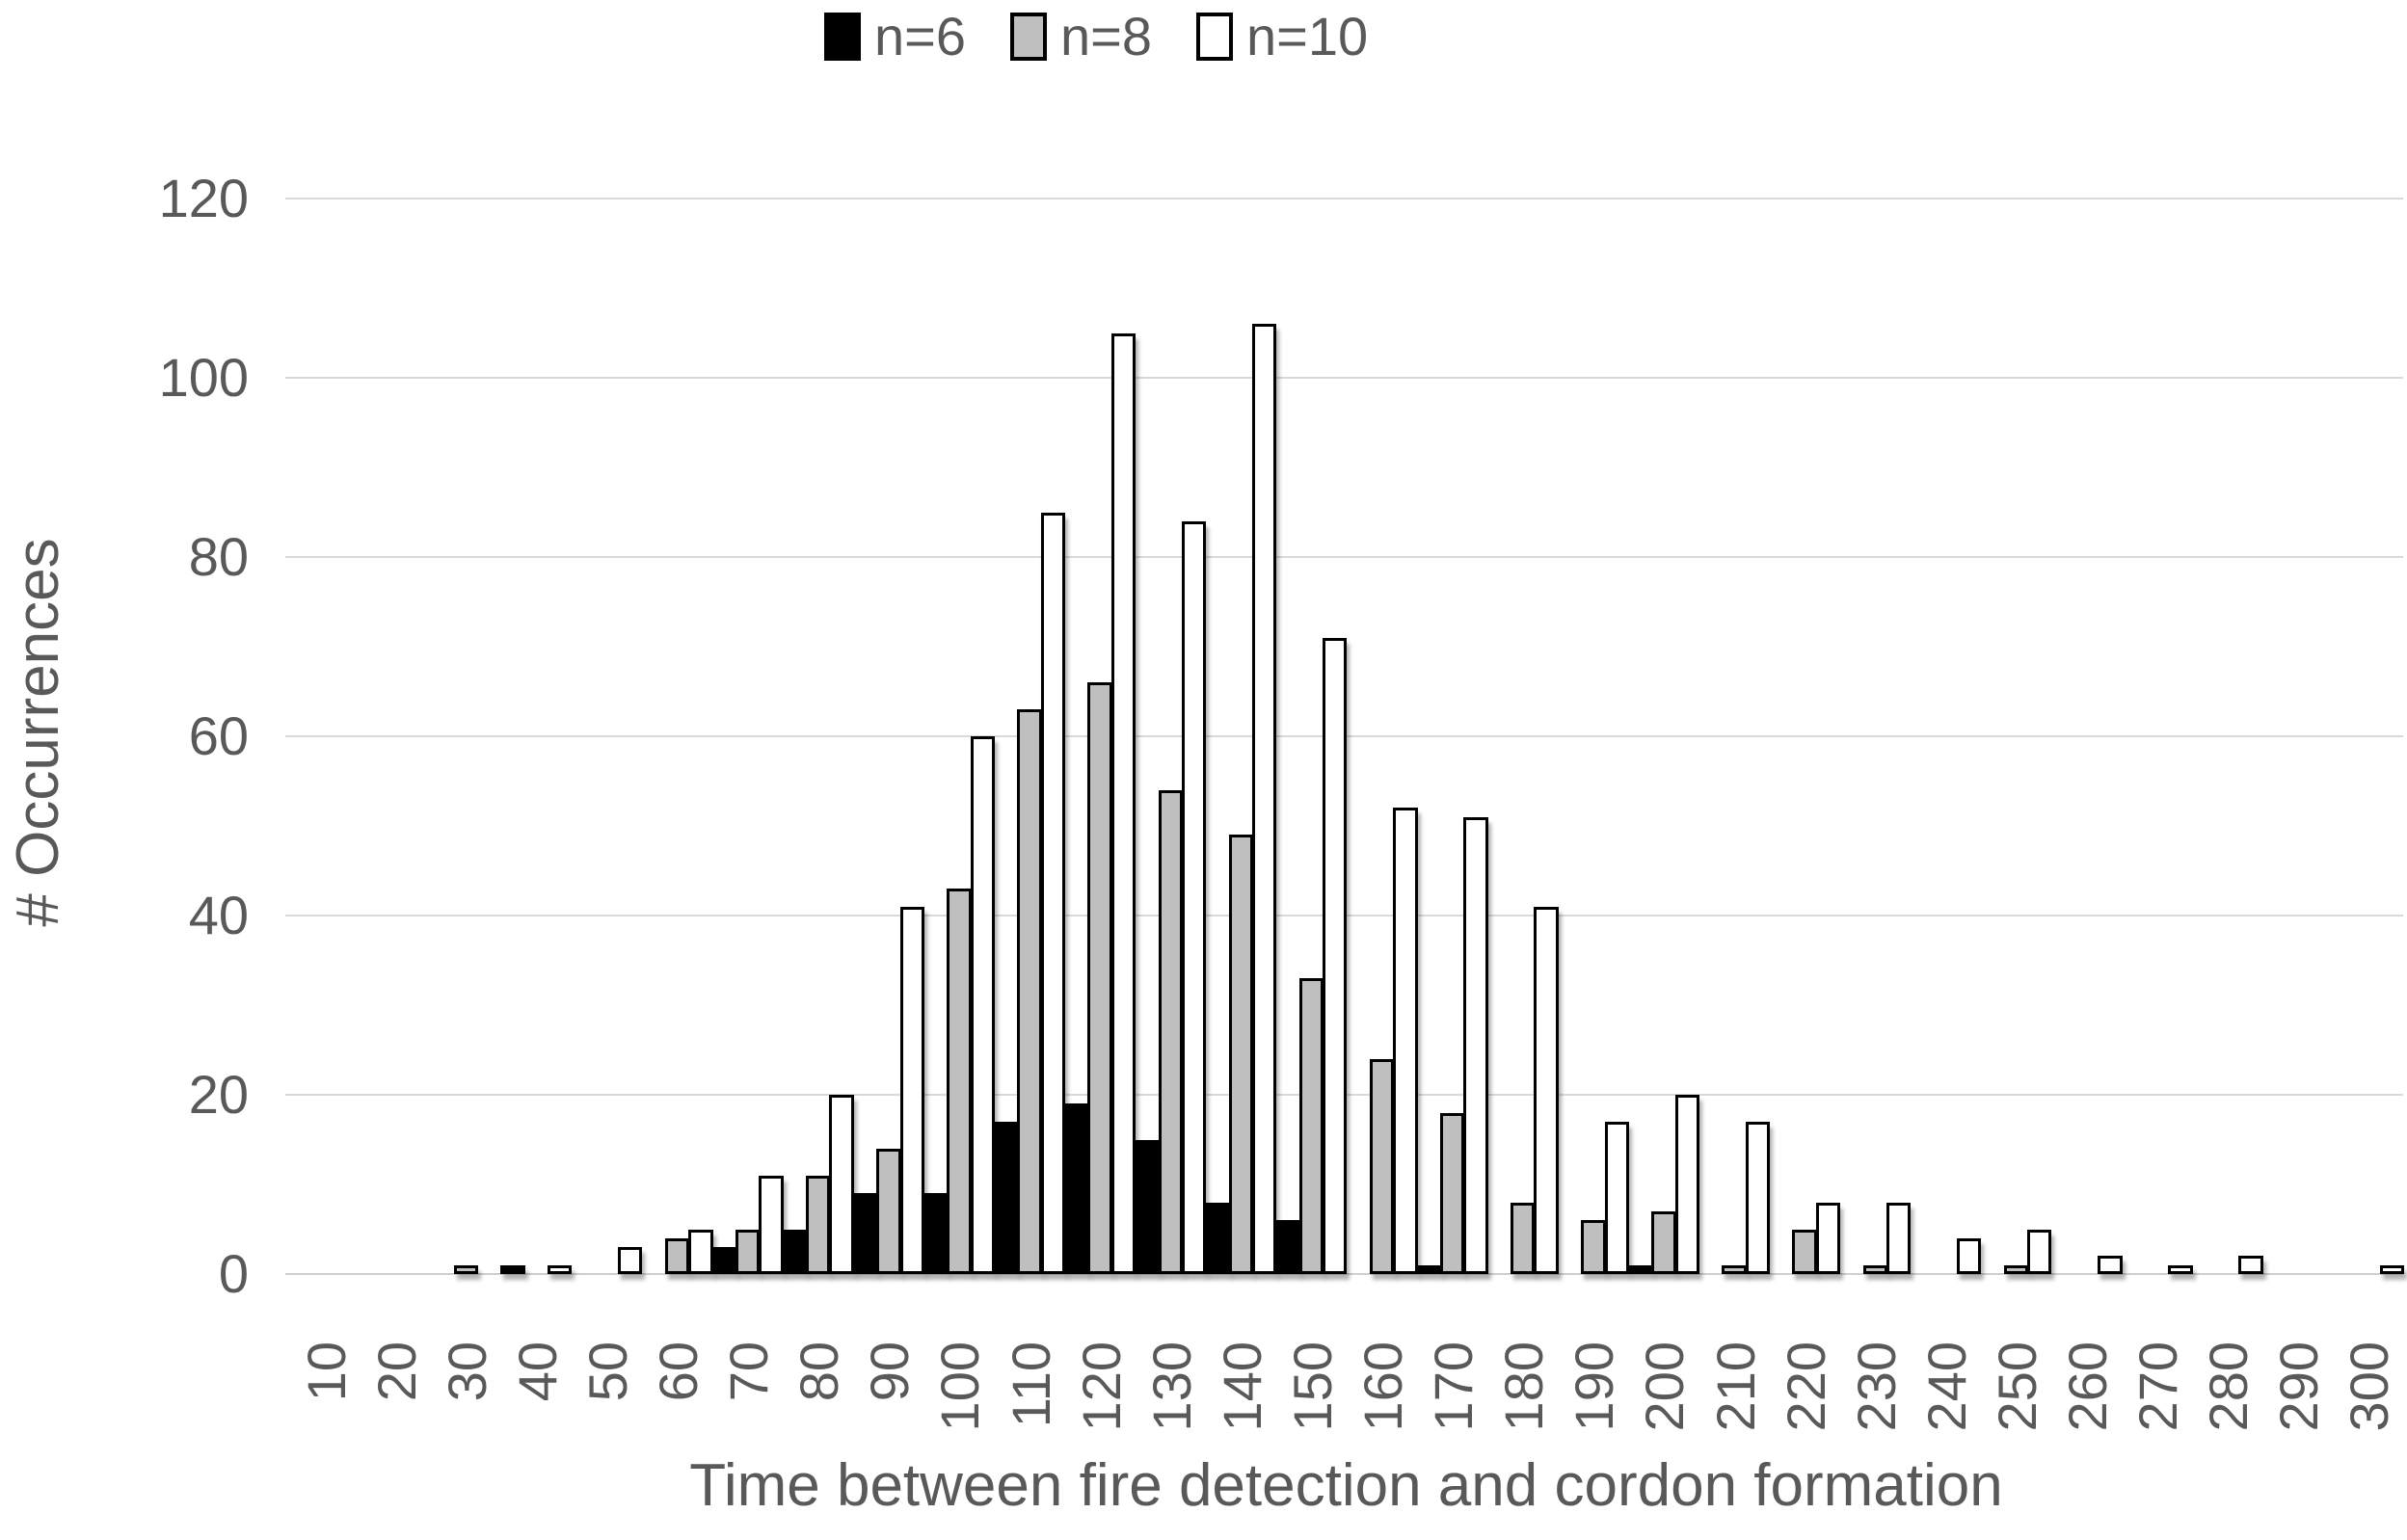 The height and width of the screenshot is (1540, 2407). What do you see at coordinates (1758, 1197) in the screenshot?
I see `bar-n=10-210` at bounding box center [1758, 1197].